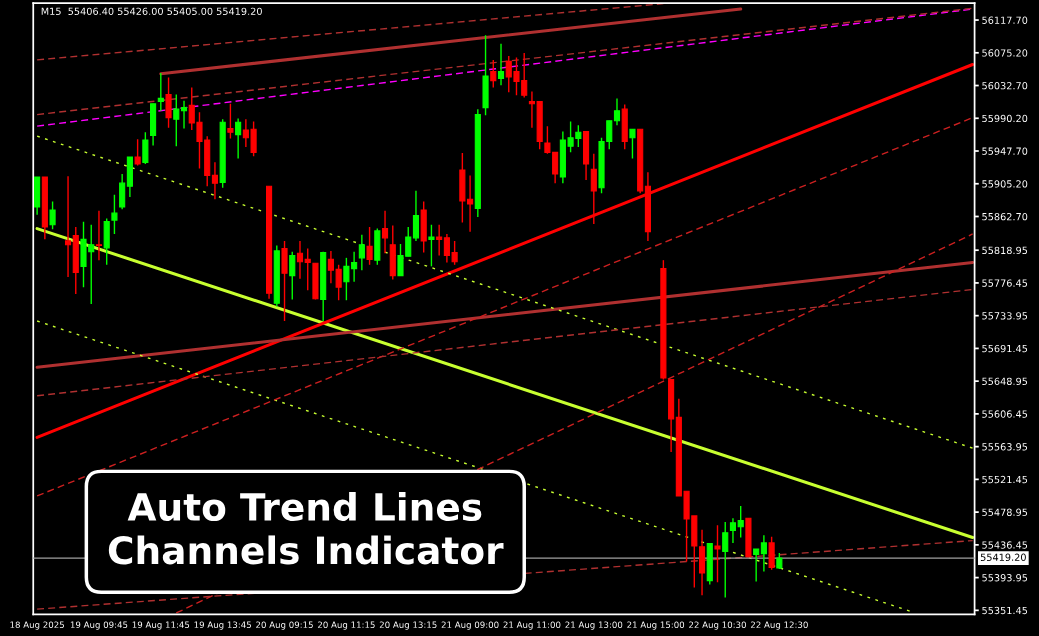  What do you see at coordinates (1005, 348) in the screenshot?
I see `y-tick-label: 55691.45` at bounding box center [1005, 348].